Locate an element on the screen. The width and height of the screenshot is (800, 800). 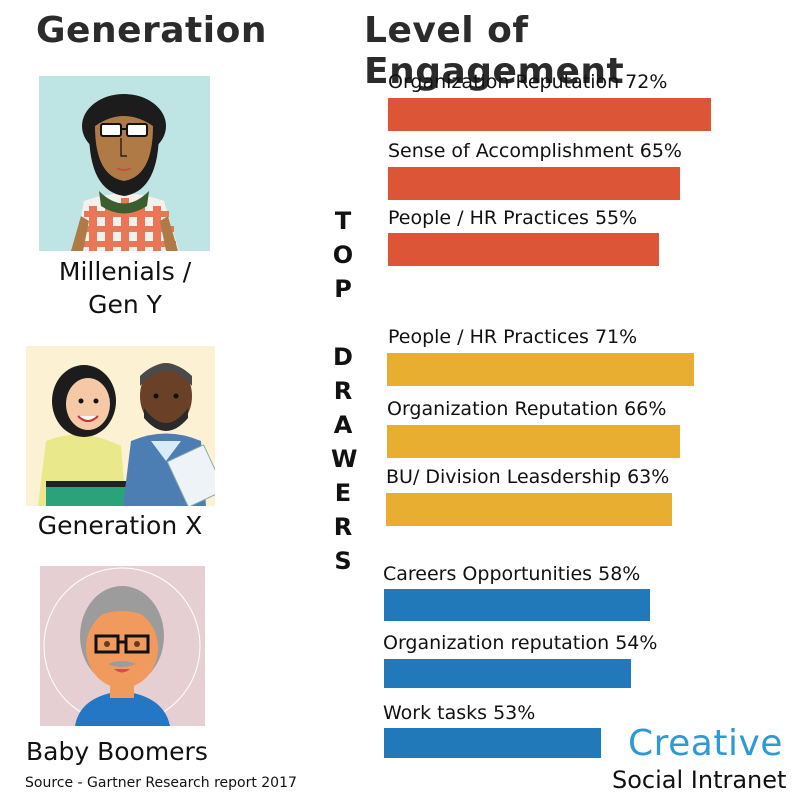
millennial-label-line2: Gen Y is located at coordinates (125, 304).